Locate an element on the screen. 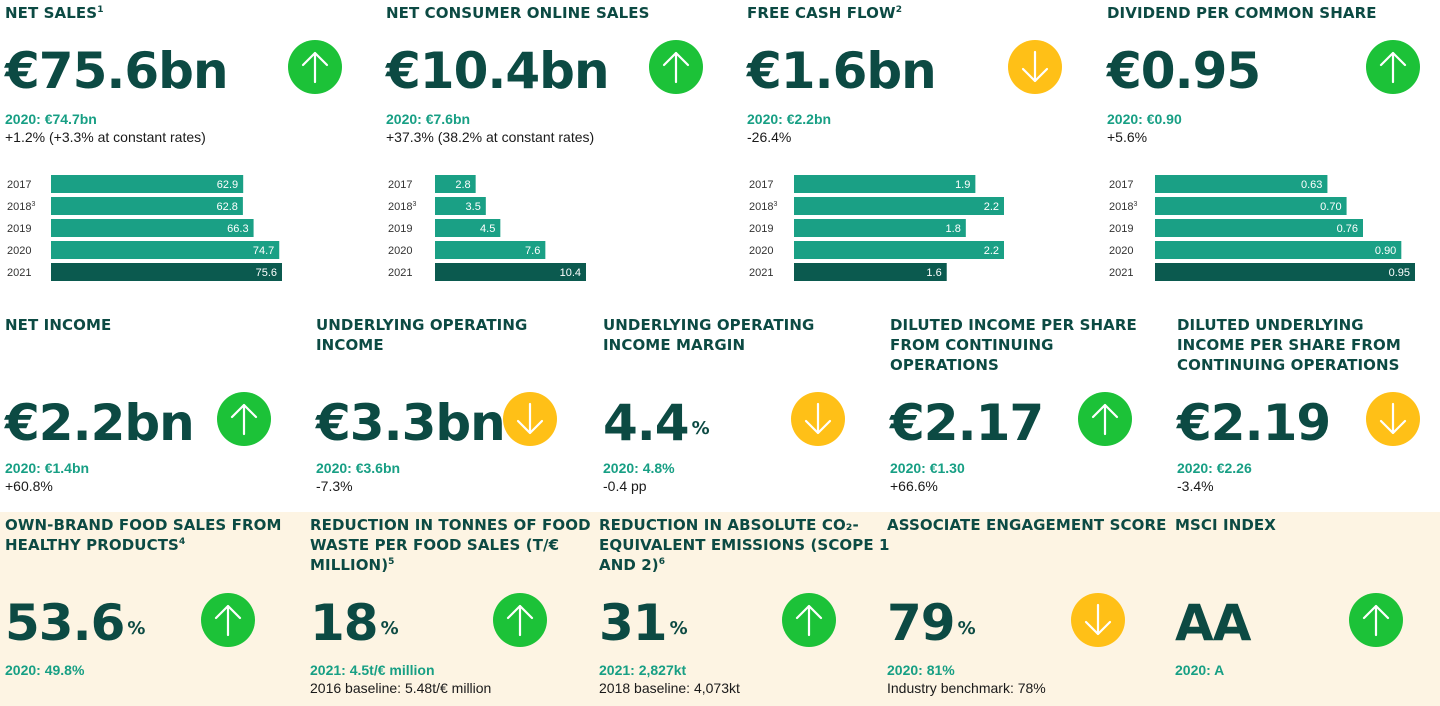  bar-value-label: 0.63 is located at coordinates (1311, 185).